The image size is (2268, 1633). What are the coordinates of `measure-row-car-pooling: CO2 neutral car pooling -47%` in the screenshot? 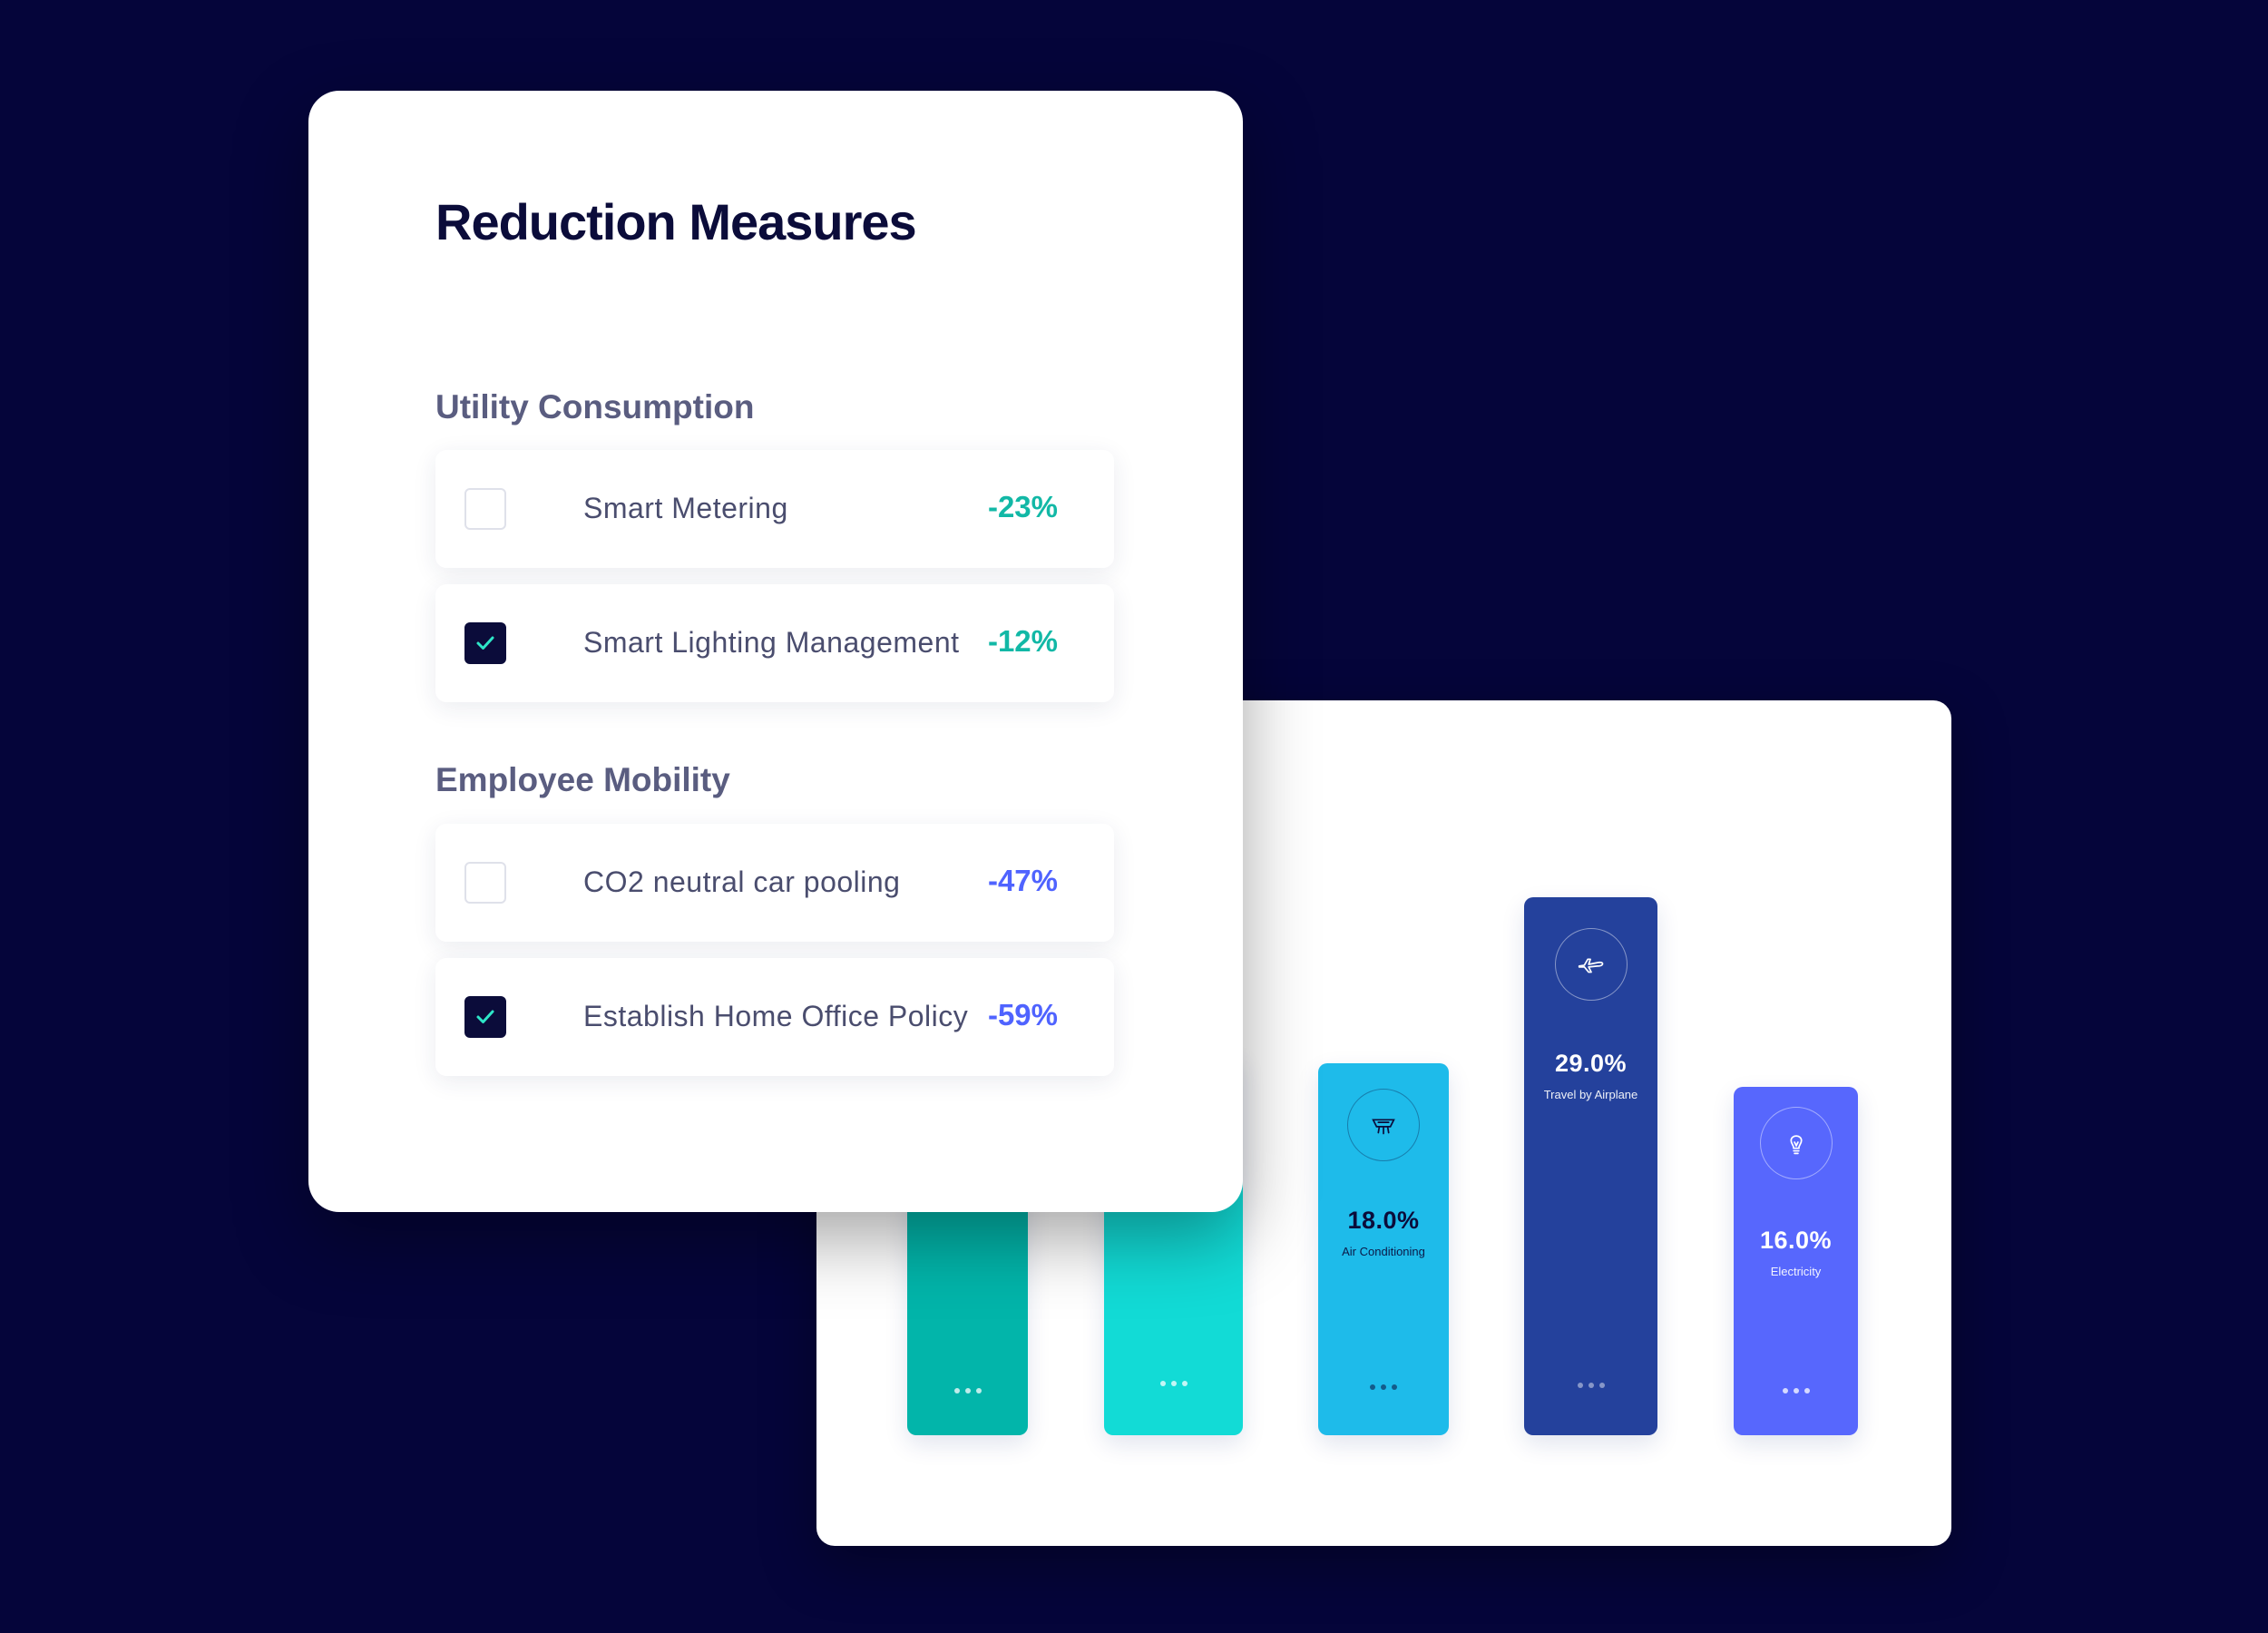 It's located at (774, 883).